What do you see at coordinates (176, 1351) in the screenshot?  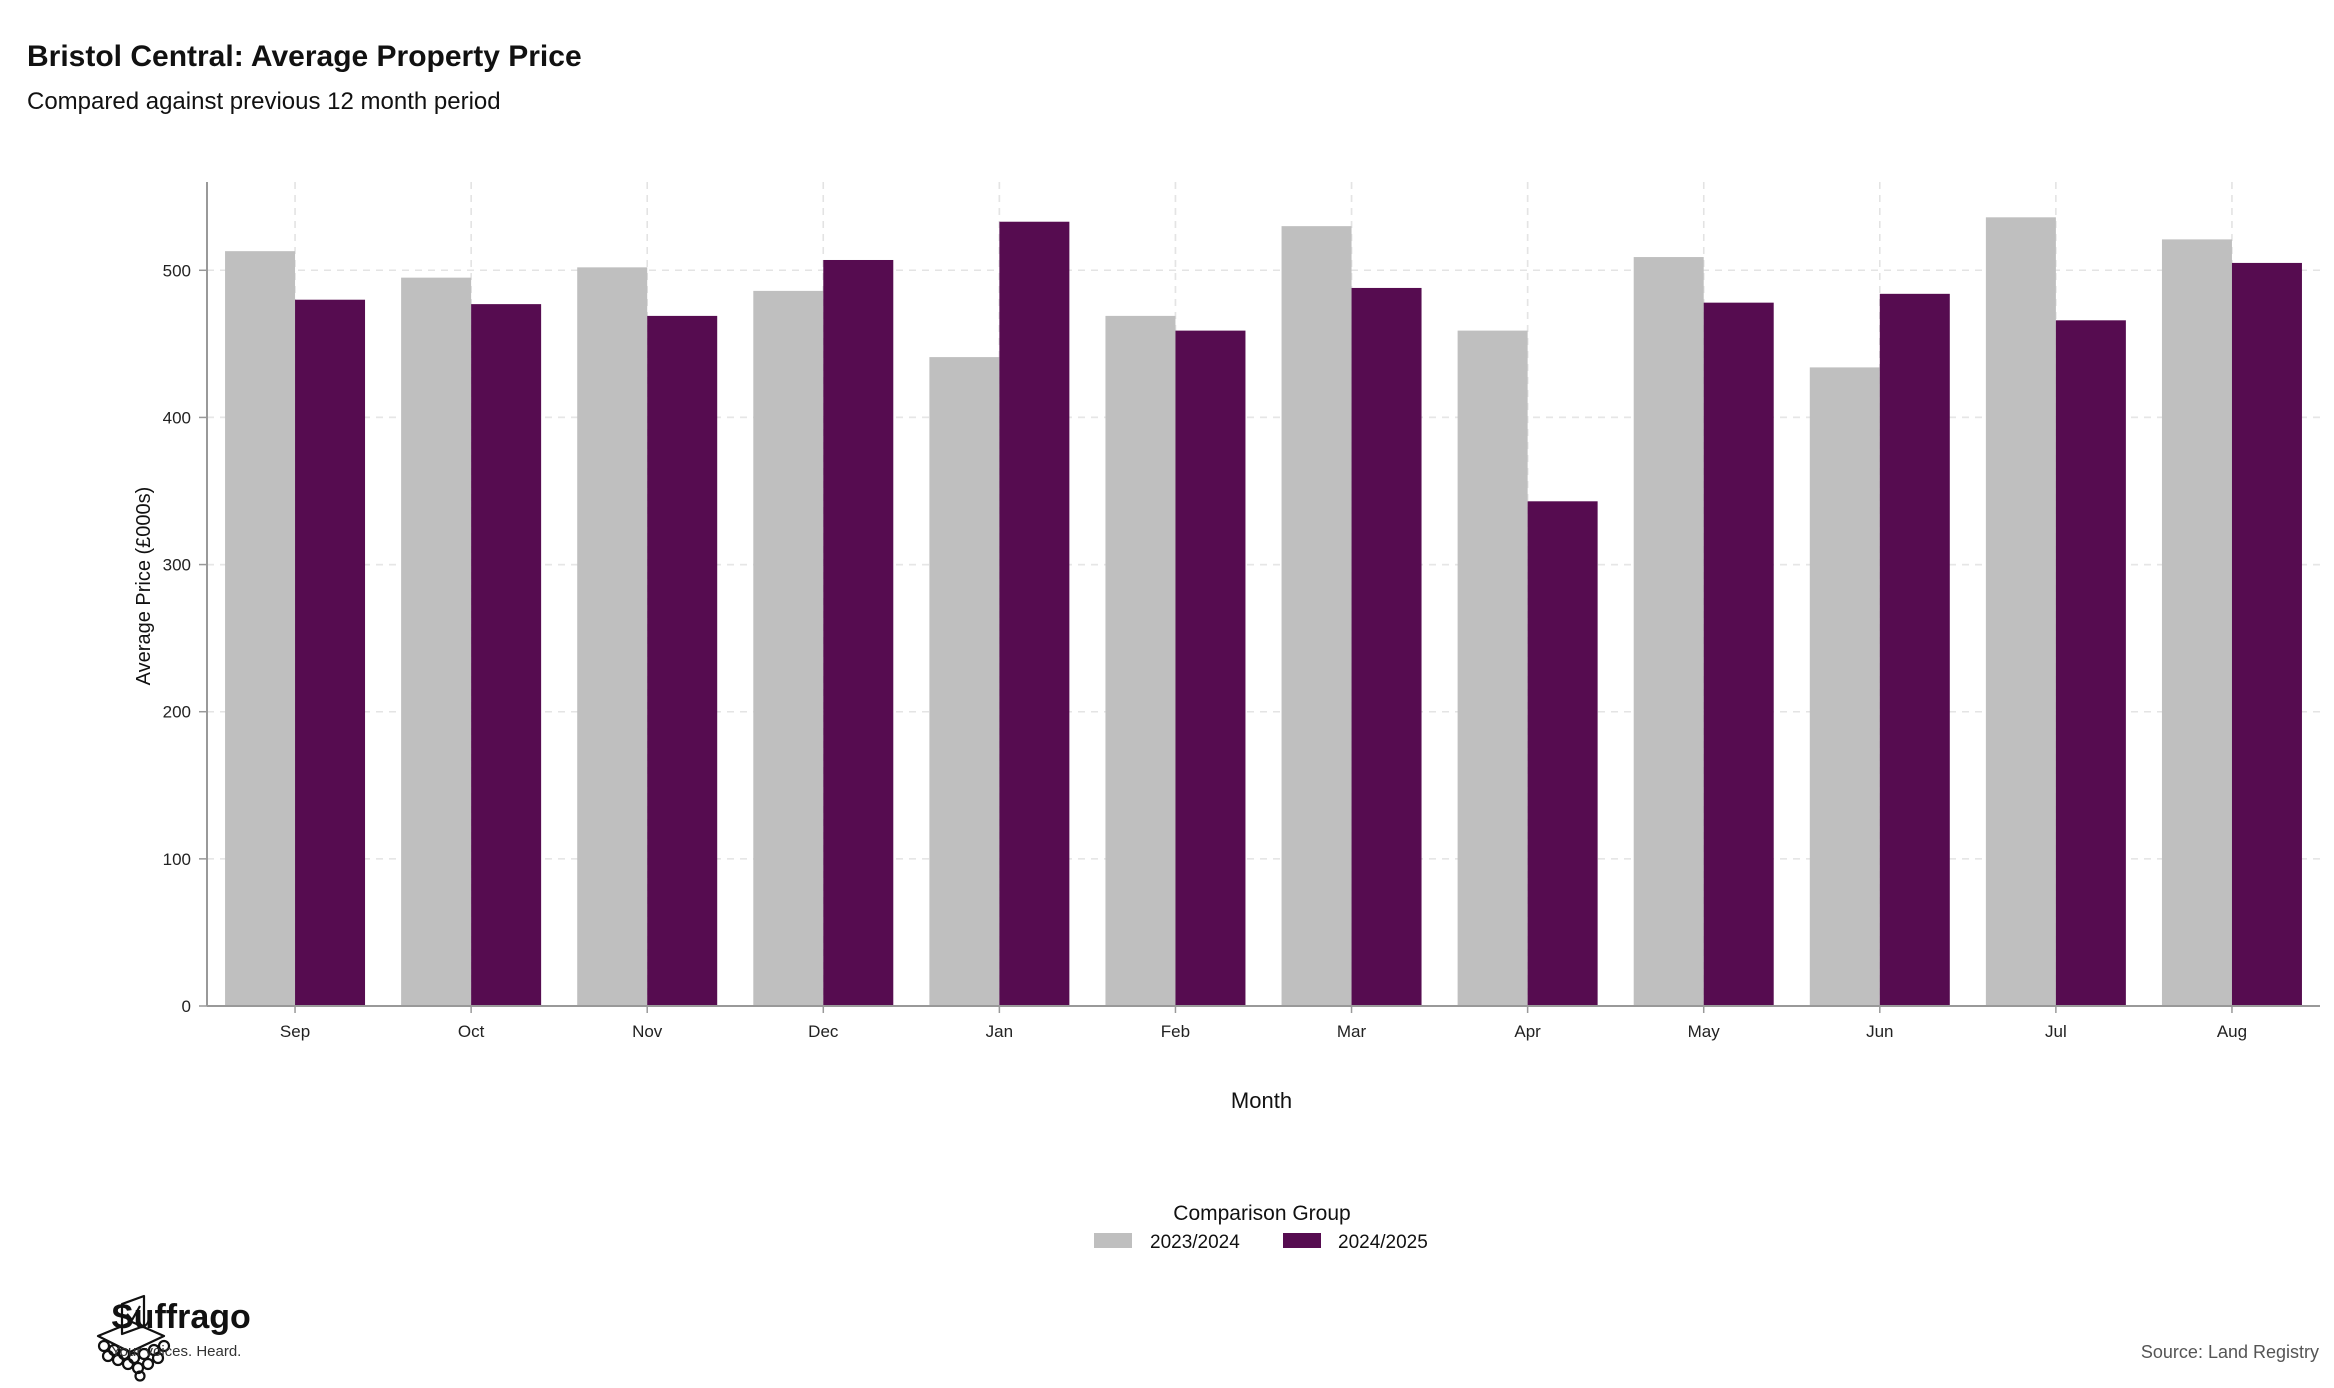 I see `brand-tagline: Your voices. Heard.` at bounding box center [176, 1351].